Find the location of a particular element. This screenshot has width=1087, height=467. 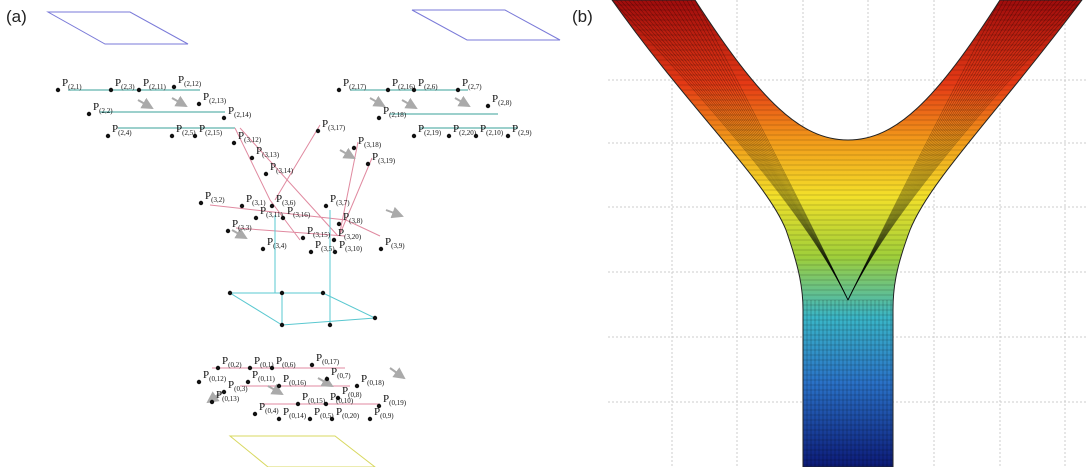

point-label: P(3,10) is located at coordinates (351, 246).